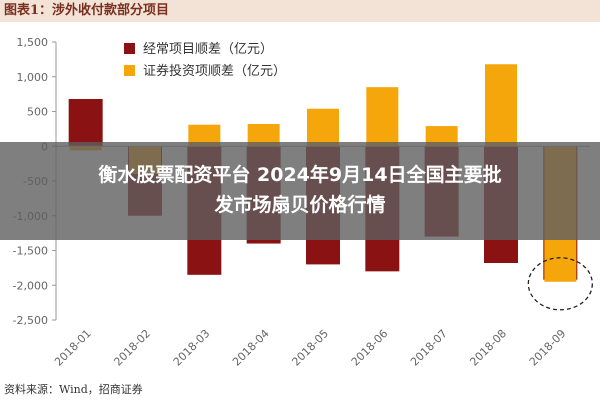  I want to click on y-tick-label: -1,500, so click(30, 251).